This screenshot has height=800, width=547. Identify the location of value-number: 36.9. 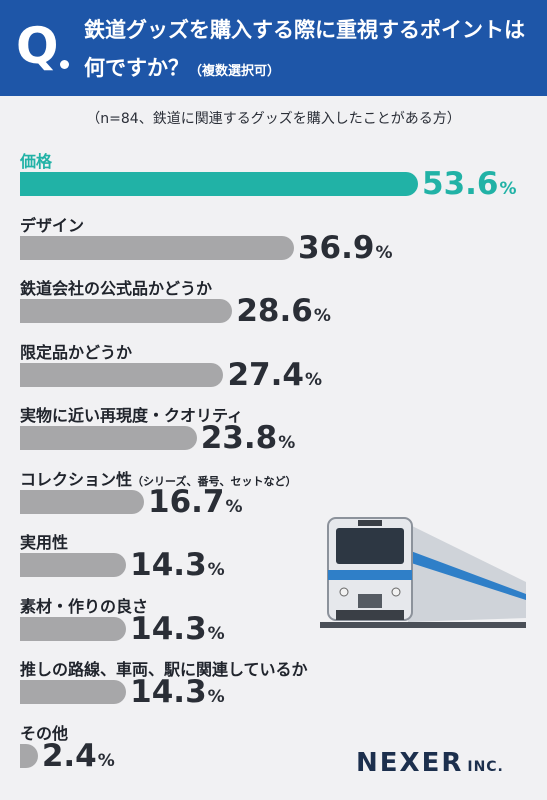
(336, 247).